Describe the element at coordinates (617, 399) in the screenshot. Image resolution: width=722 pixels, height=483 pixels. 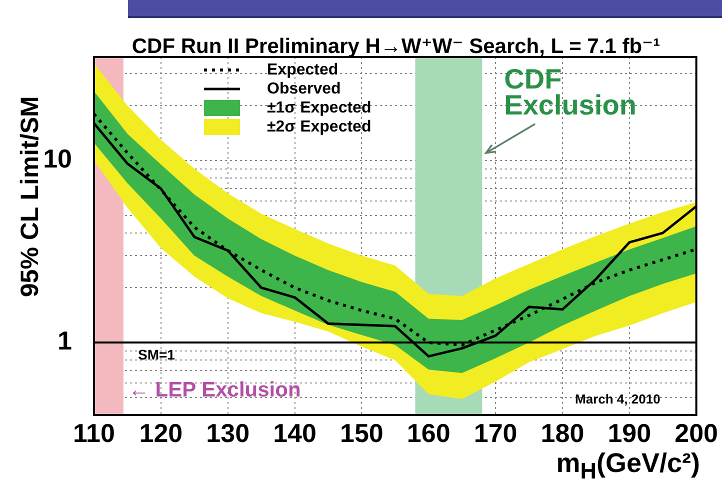
I see `annotation: March 4, 2010` at that location.